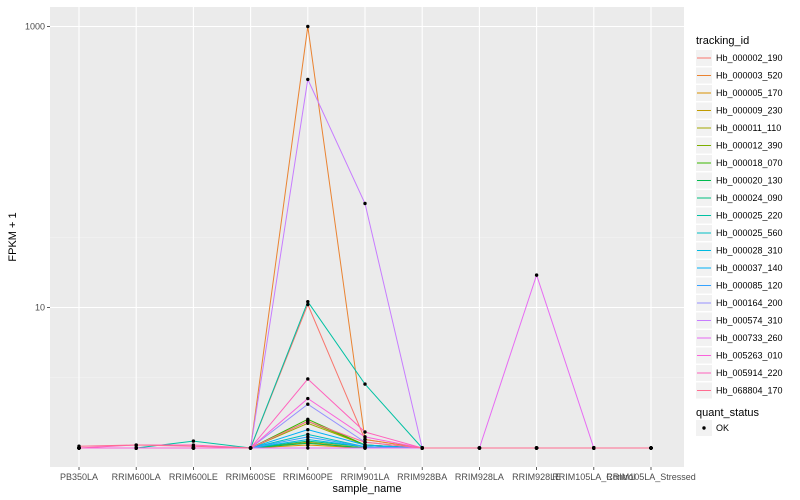 The image size is (800, 500). What do you see at coordinates (308, 477) in the screenshot?
I see `x-tick-label: RRIM600PE` at bounding box center [308, 477].